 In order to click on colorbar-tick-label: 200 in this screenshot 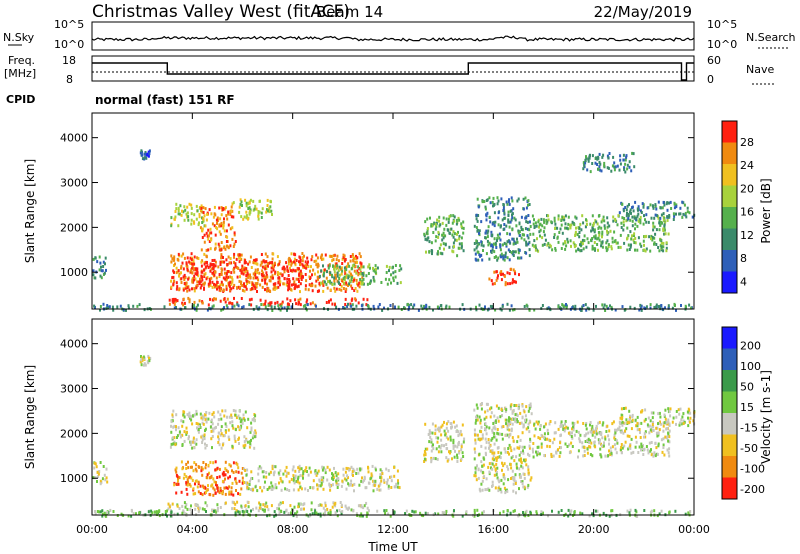, I will do `click(750, 345)`.